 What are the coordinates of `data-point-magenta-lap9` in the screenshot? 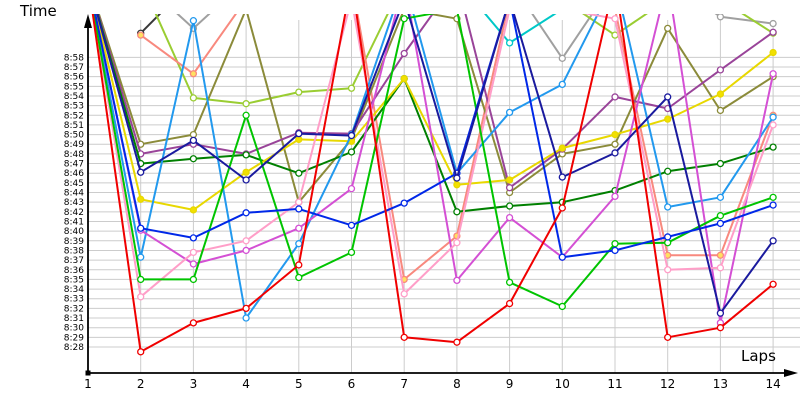 It's located at (509, 217).